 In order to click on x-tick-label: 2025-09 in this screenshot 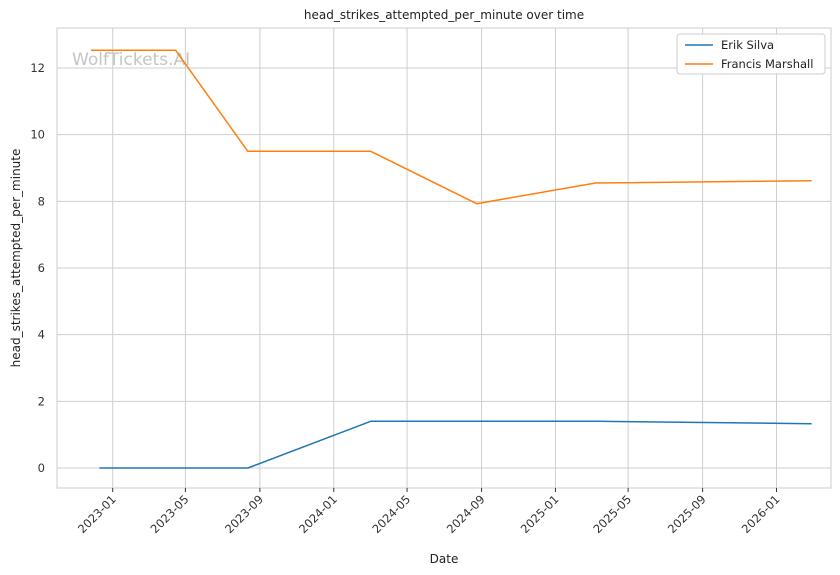, I will do `click(687, 514)`.